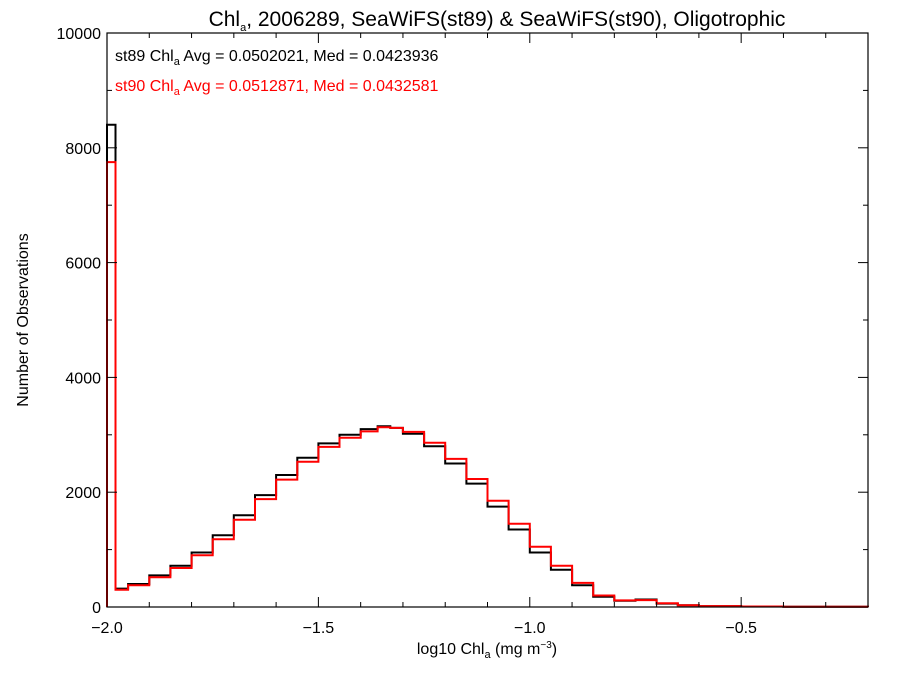  Describe the element at coordinates (83, 493) in the screenshot. I see `y-tick-label: 2000` at that location.